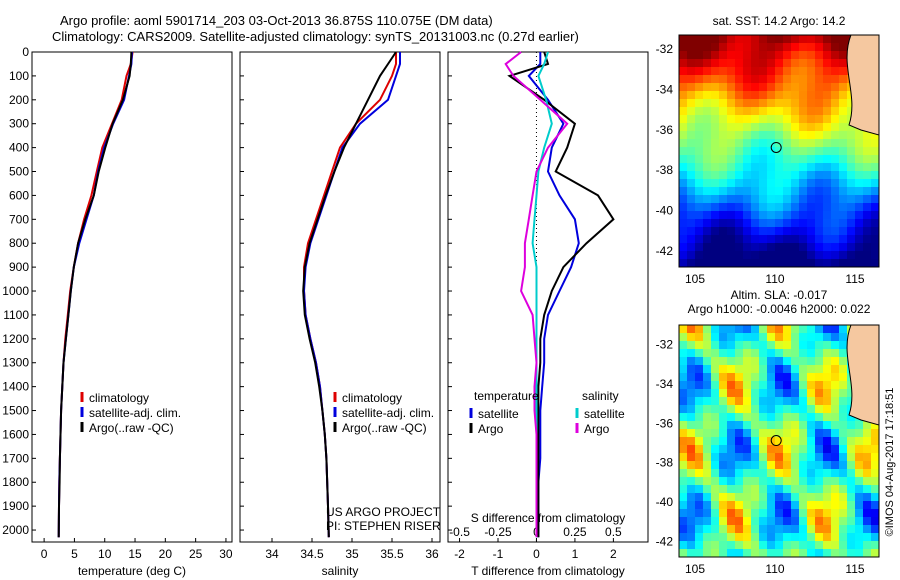 The image size is (900, 580). Describe the element at coordinates (695, 279) in the screenshot. I see `map-lon-tick-label: 105` at that location.